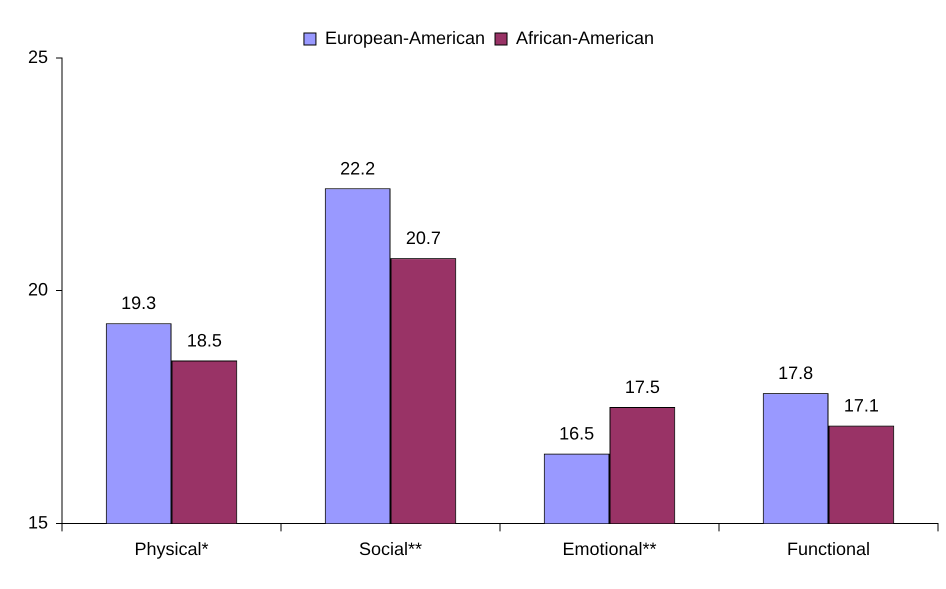 This screenshot has width=946, height=589. Describe the element at coordinates (585, 38) in the screenshot. I see `legend-label: African-American` at that location.